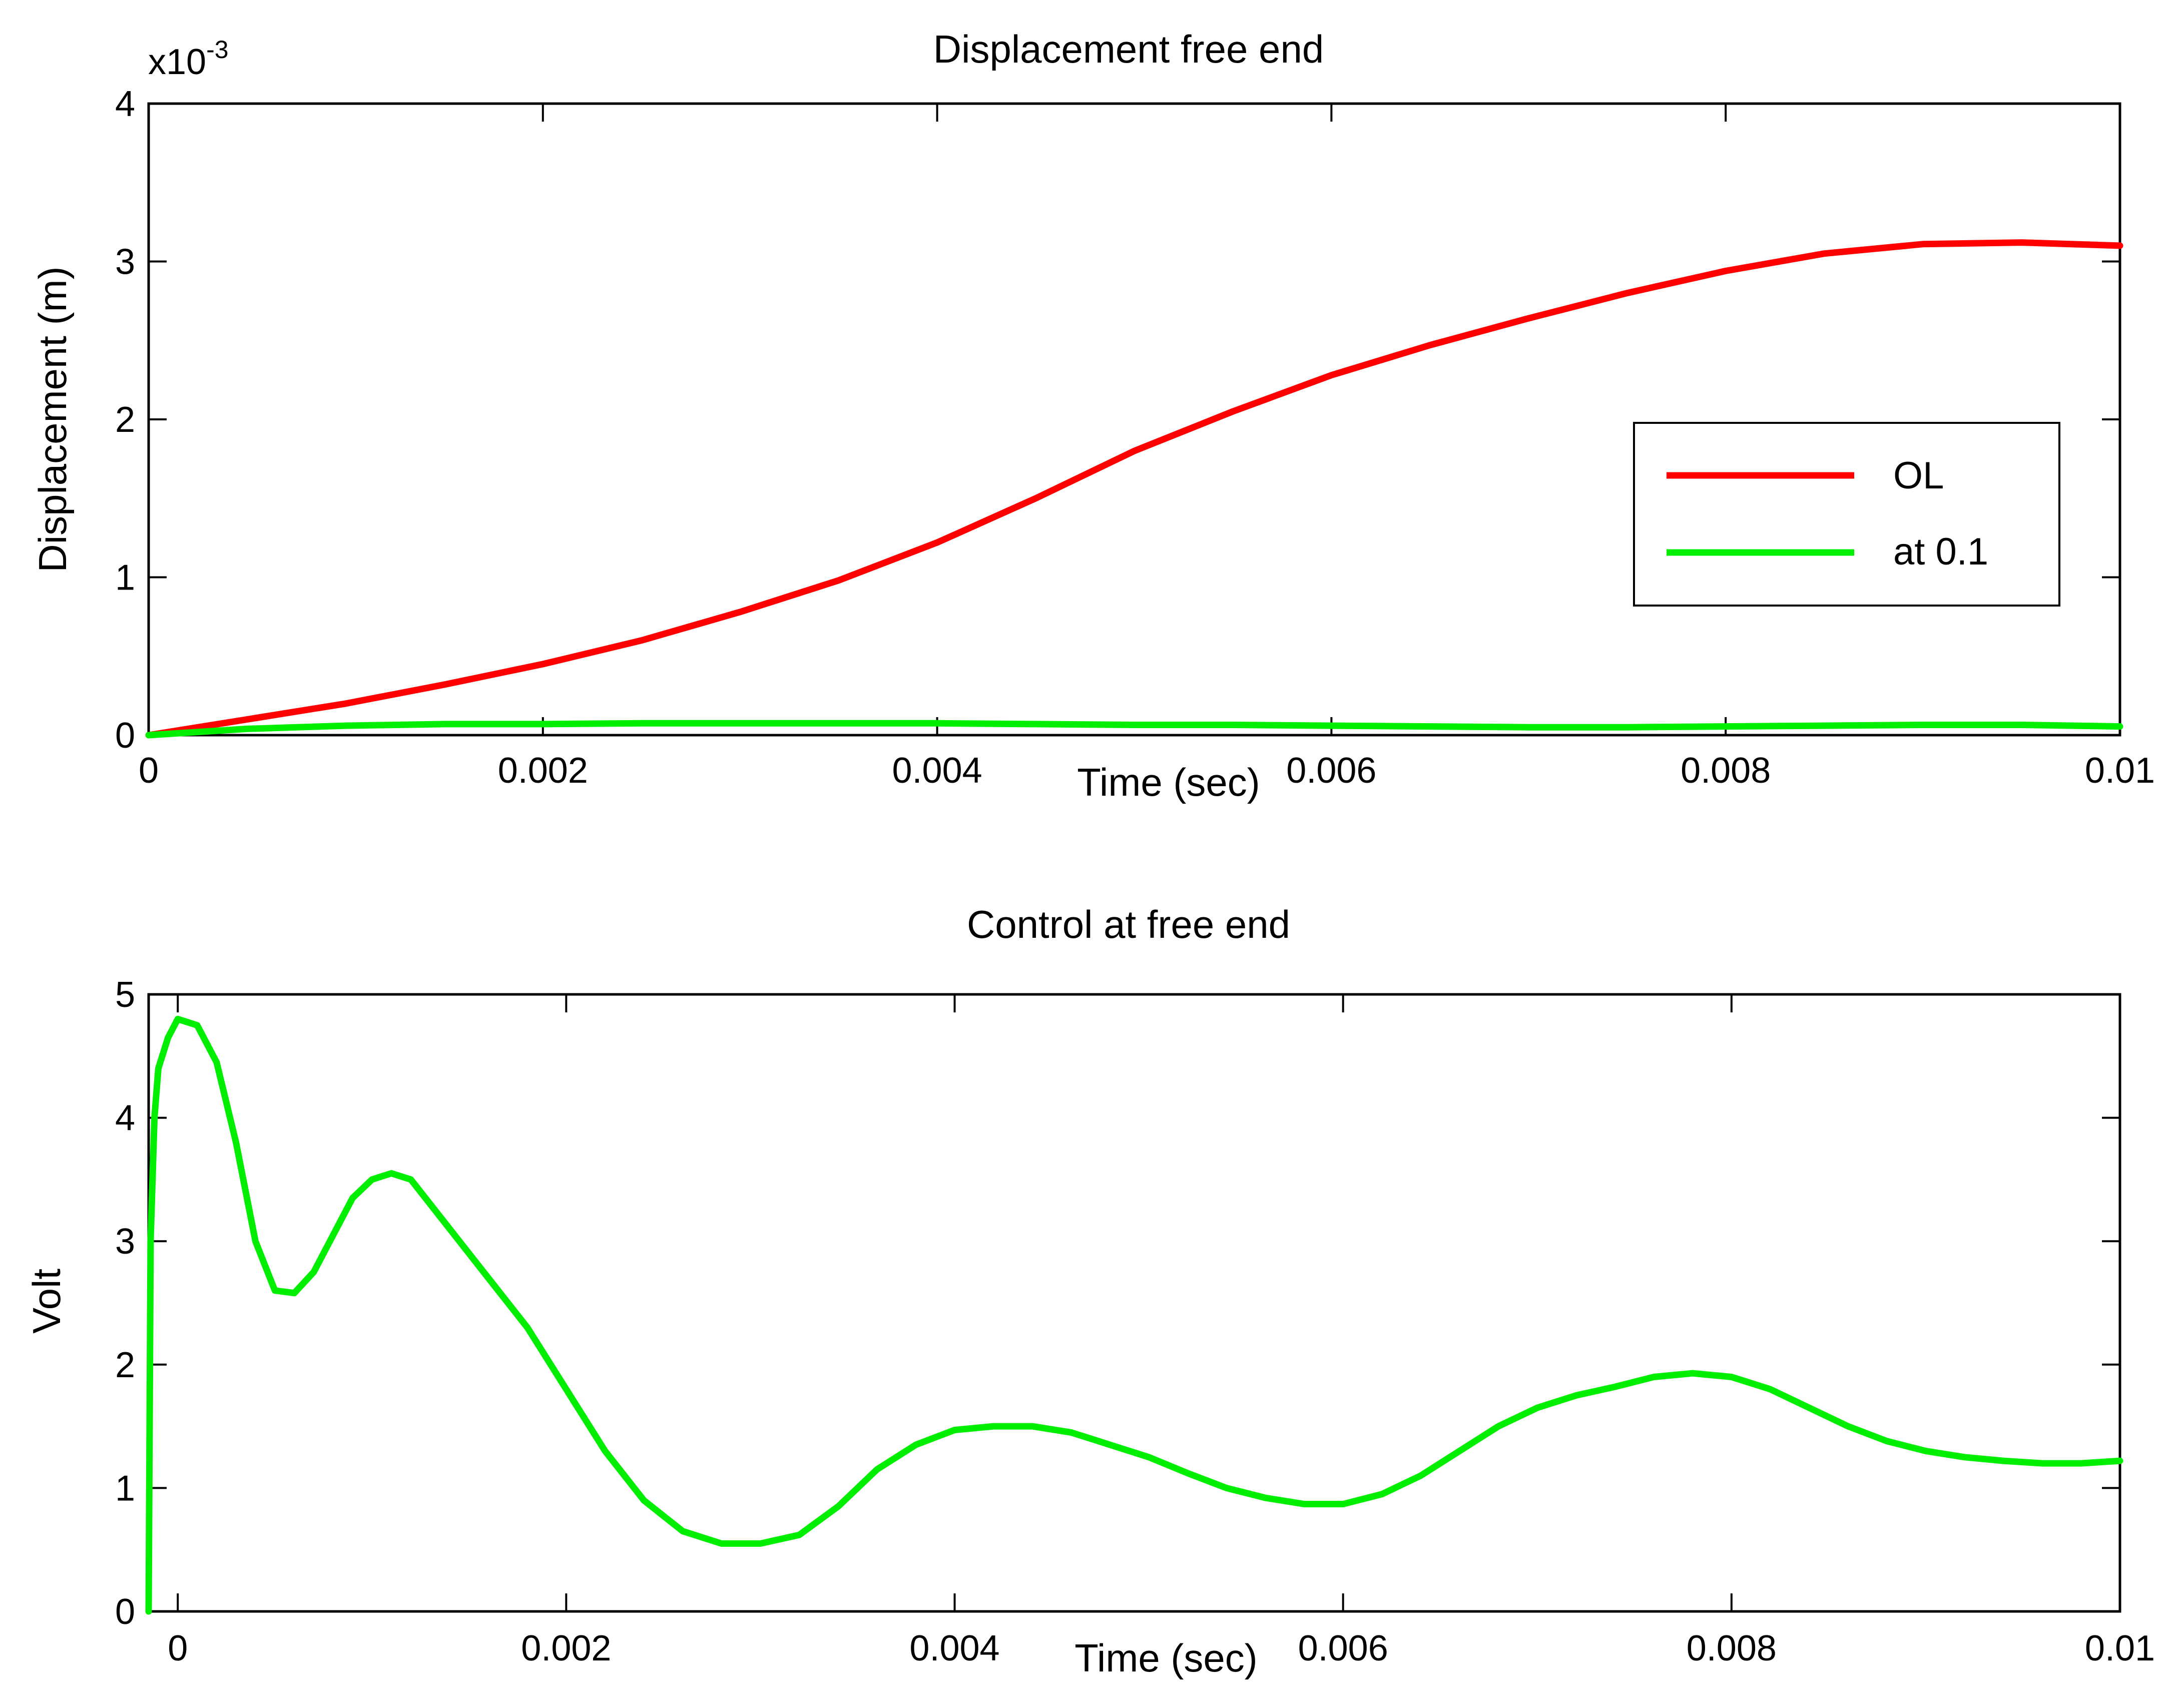 Image resolution: width=2184 pixels, height=1708 pixels. What do you see at coordinates (566, 1648) in the screenshot?
I see `x-tick-label-control: 0.002` at bounding box center [566, 1648].